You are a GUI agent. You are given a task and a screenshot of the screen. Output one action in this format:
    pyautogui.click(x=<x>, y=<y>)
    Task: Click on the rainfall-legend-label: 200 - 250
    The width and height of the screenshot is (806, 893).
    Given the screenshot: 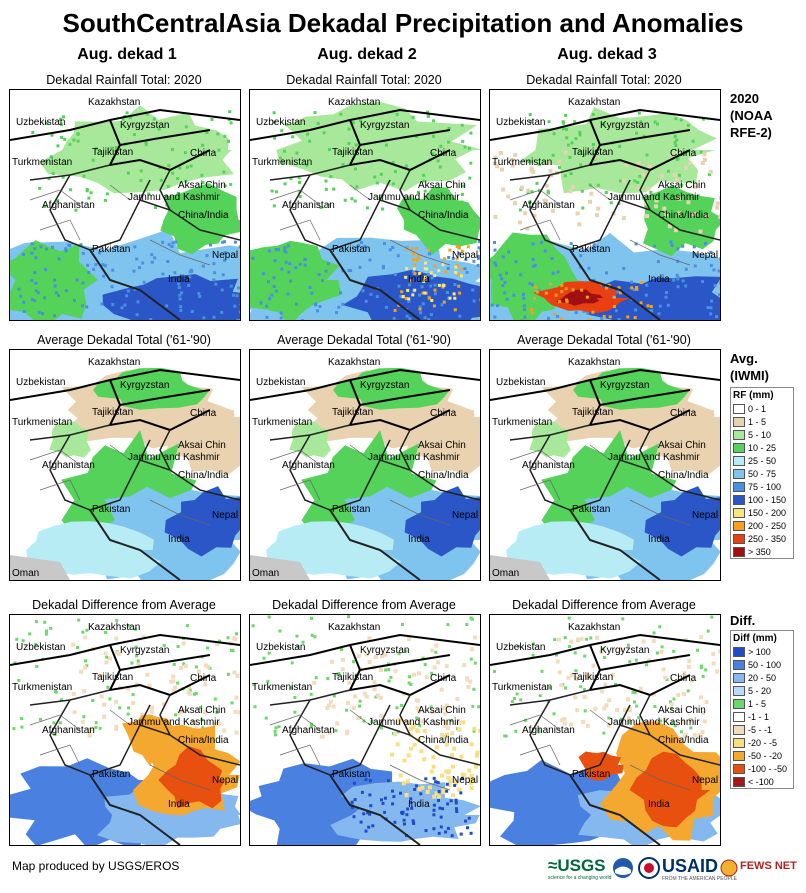 What is the action you would take?
    pyautogui.click(x=767, y=525)
    